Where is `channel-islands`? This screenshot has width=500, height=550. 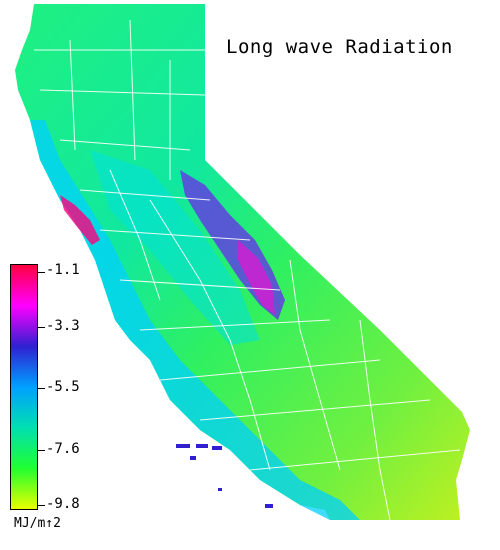 channel-islands is located at coordinates (224, 476).